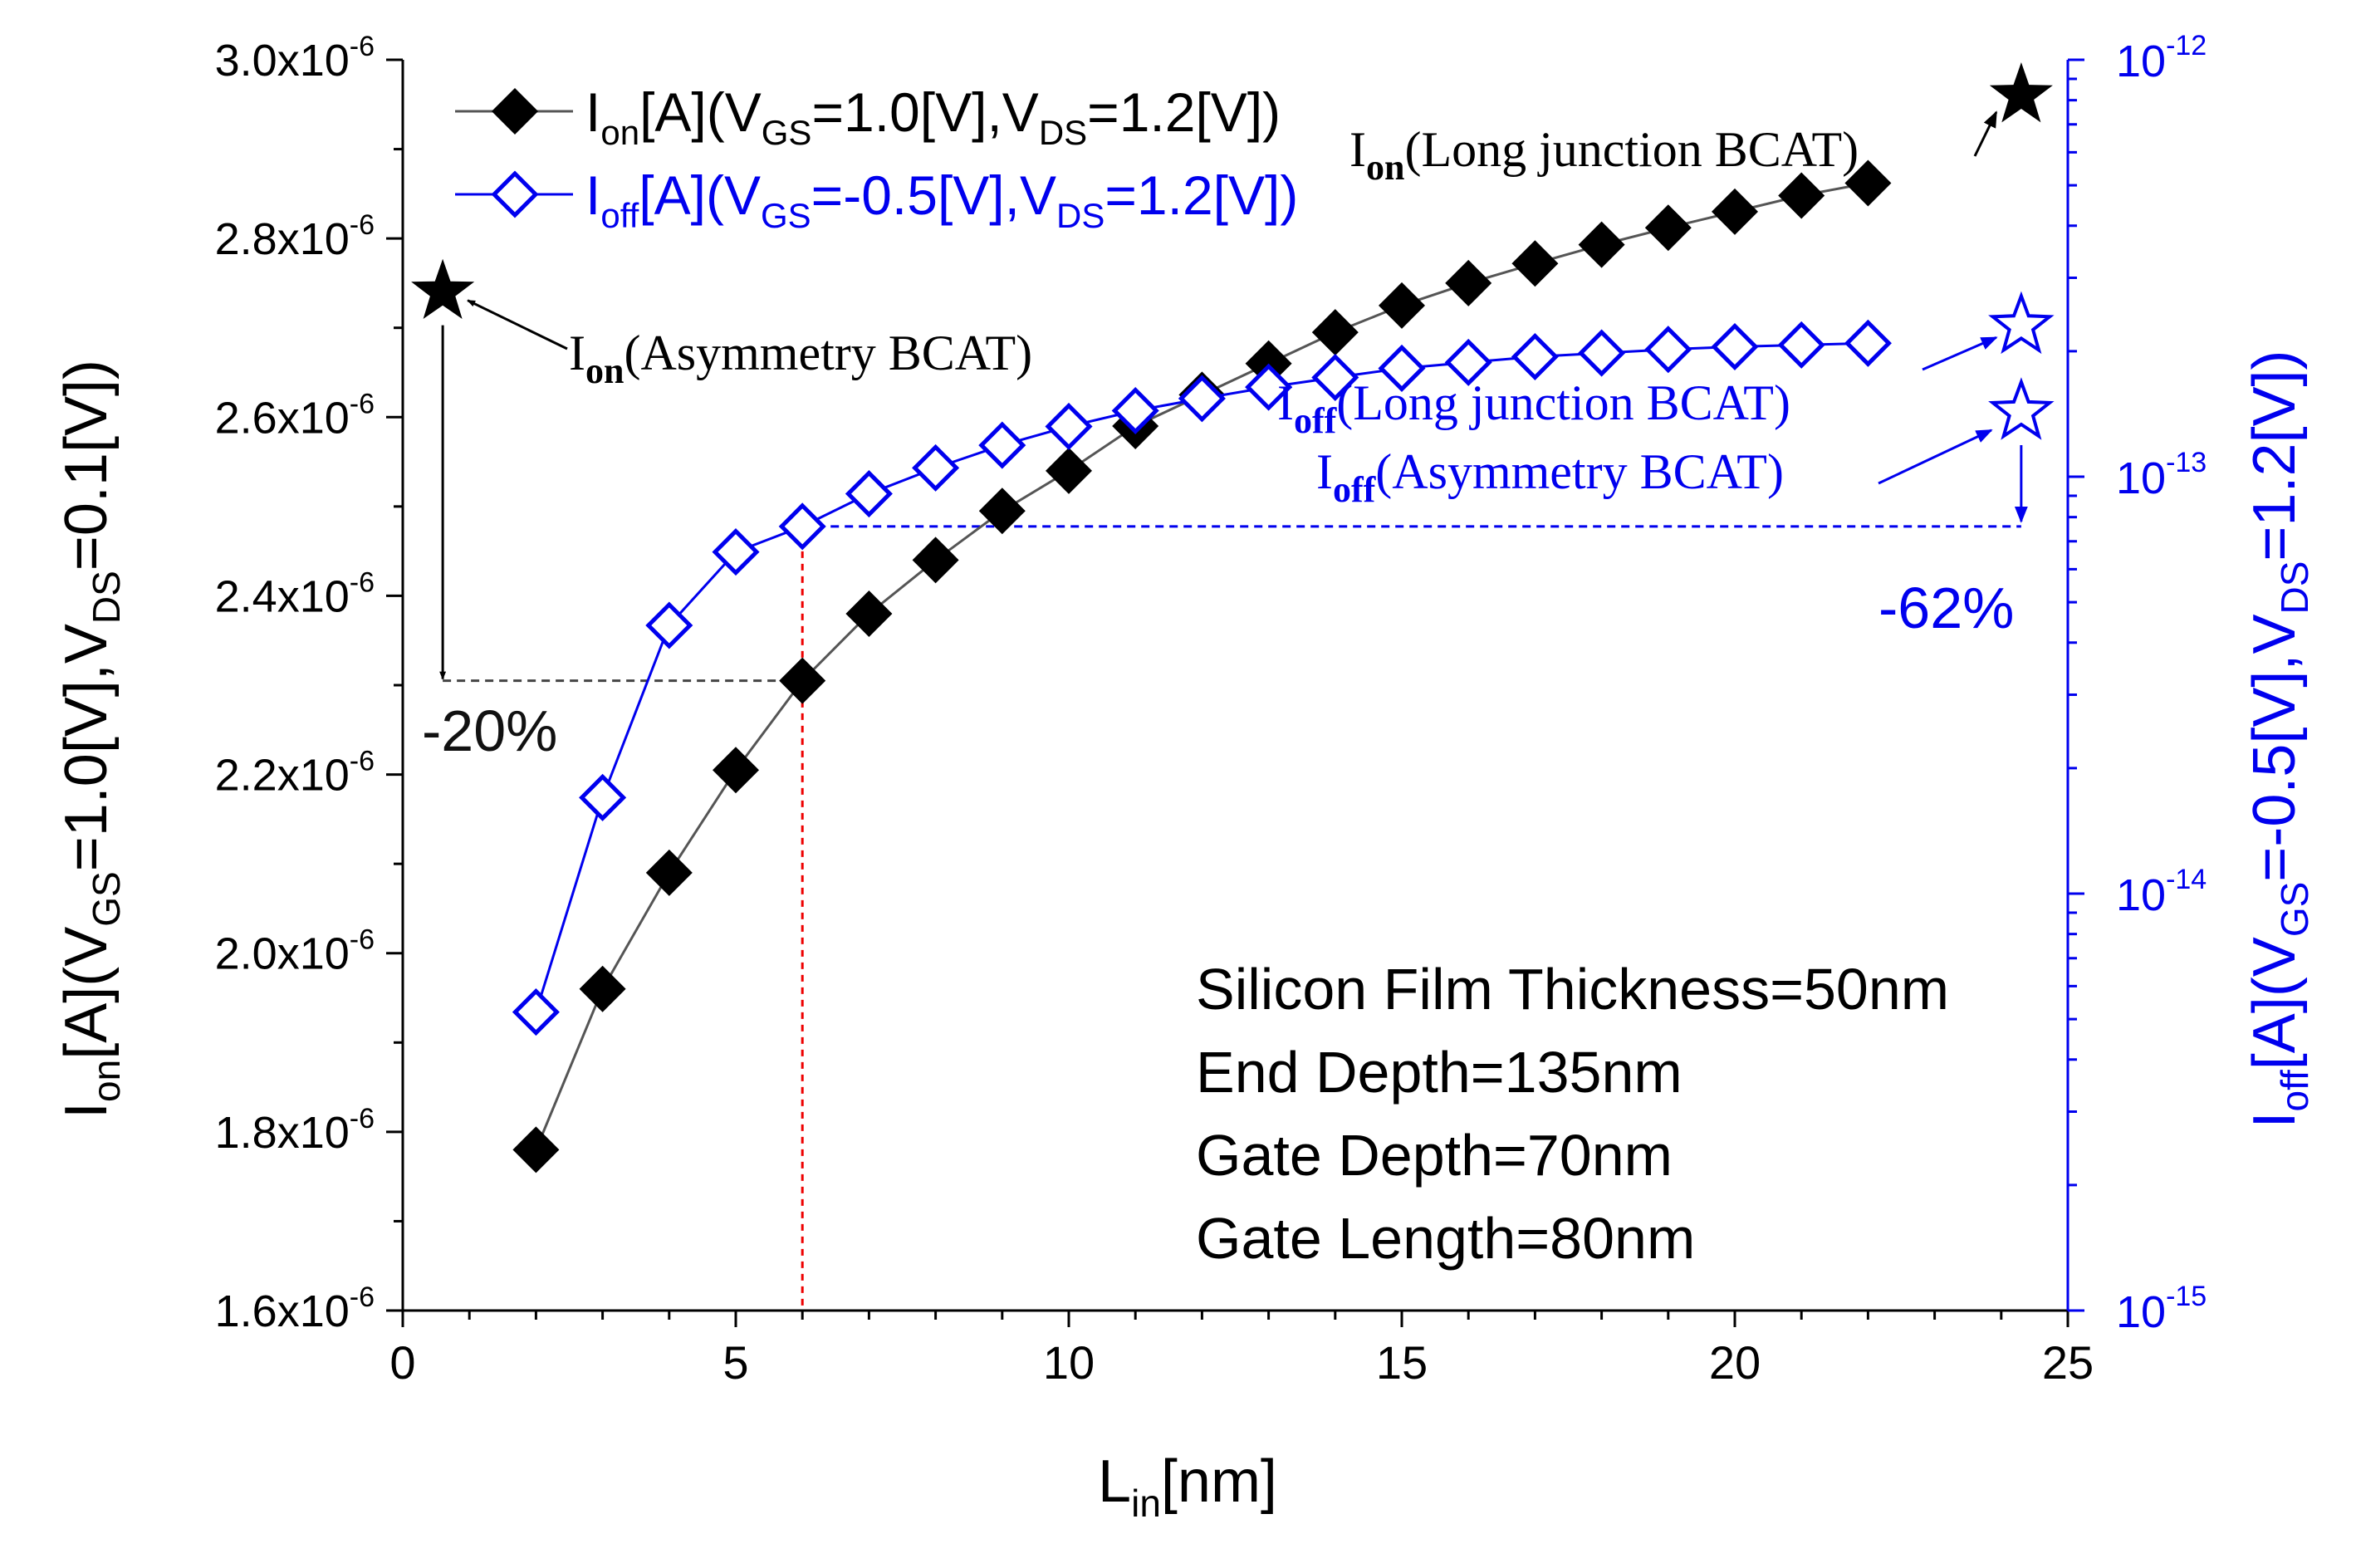 Image resolution: width=2356 pixels, height=1568 pixels. What do you see at coordinates (2161, 1309) in the screenshot?
I see `right-tick-label: 10-15` at bounding box center [2161, 1309].